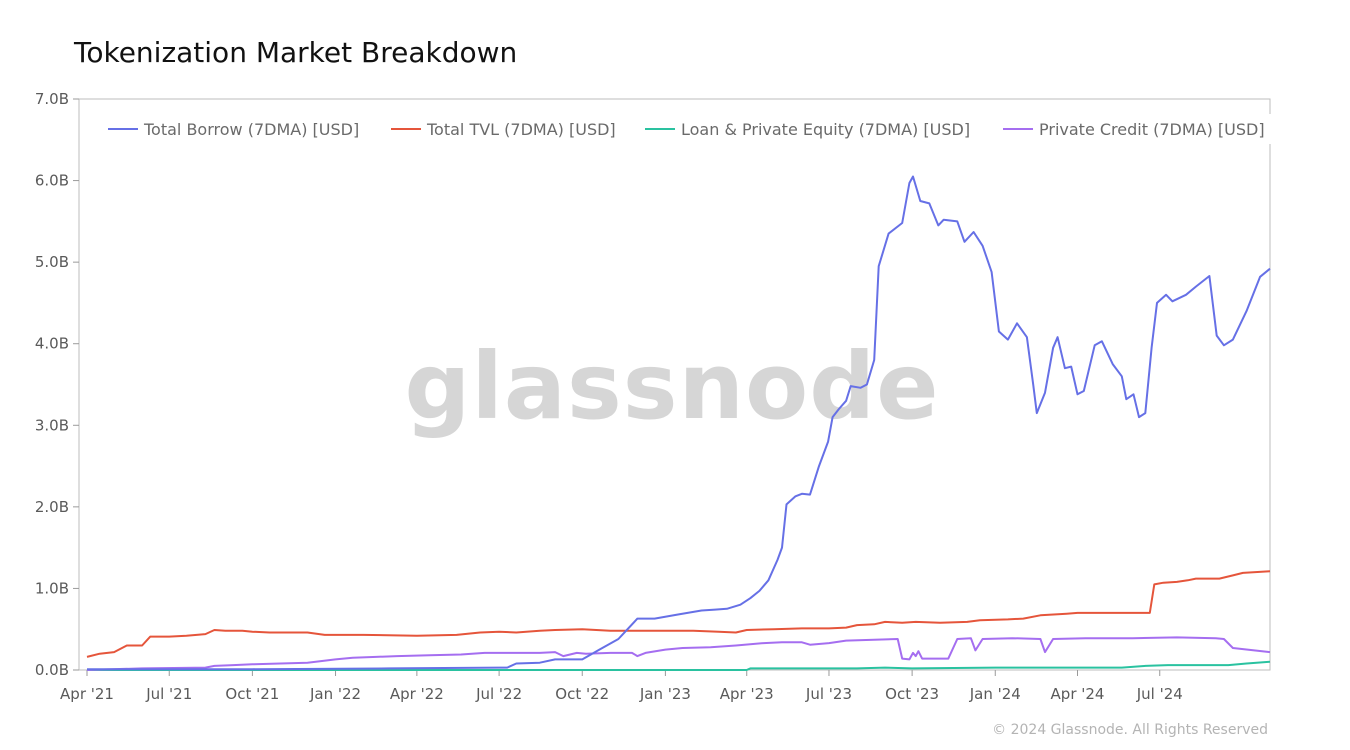 Image resolution: width=1350 pixels, height=750 pixels. Describe the element at coordinates (296, 52) in the screenshot. I see `page-title: Tokenization Market Breakdown` at that location.